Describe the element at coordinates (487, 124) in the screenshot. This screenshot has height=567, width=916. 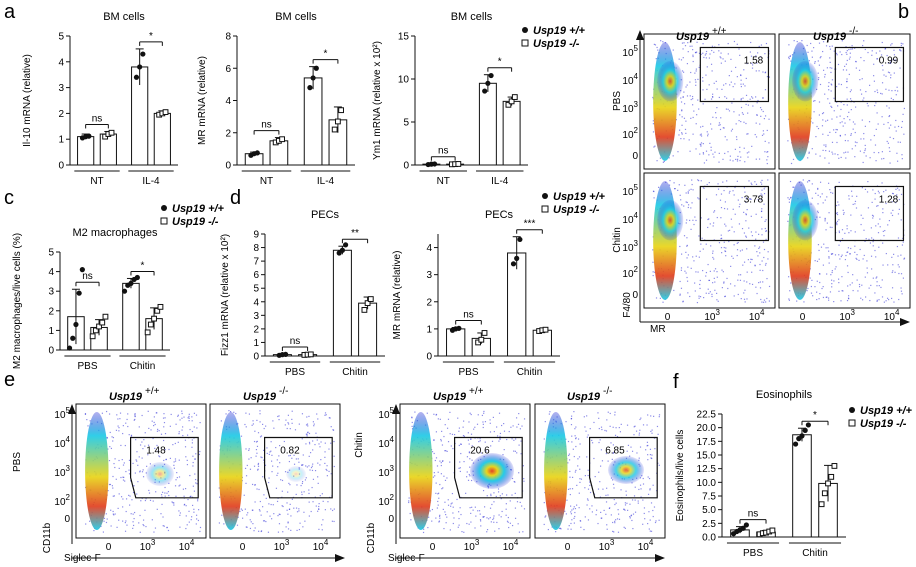
I see `bar` at that location.